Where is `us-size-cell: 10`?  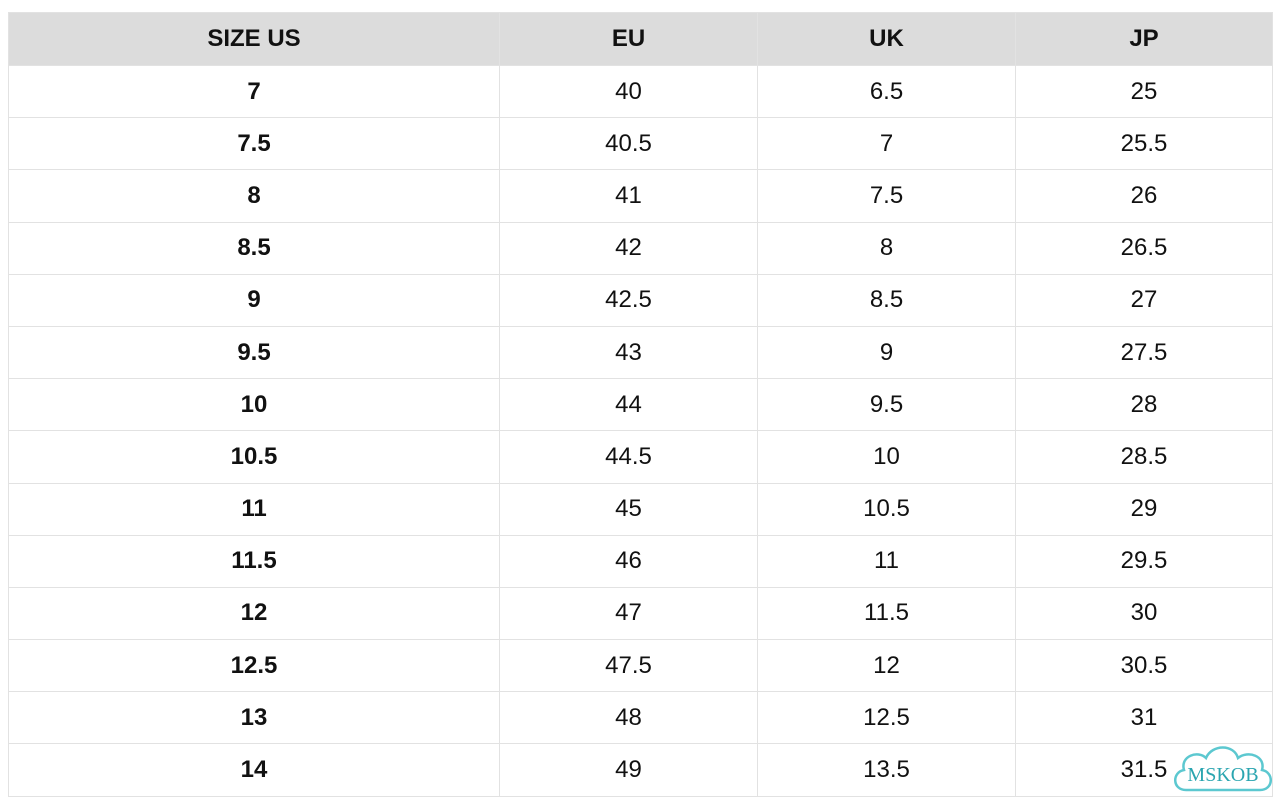 us-size-cell: 10 is located at coordinates (254, 405).